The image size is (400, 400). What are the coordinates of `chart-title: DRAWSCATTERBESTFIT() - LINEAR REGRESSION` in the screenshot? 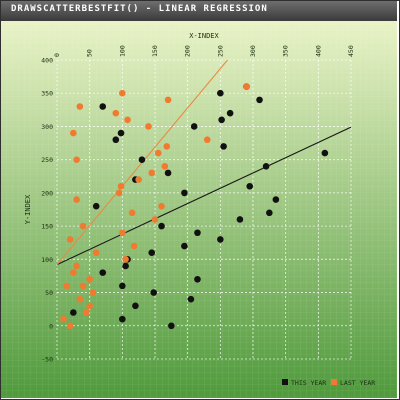 It's located at (139, 9).